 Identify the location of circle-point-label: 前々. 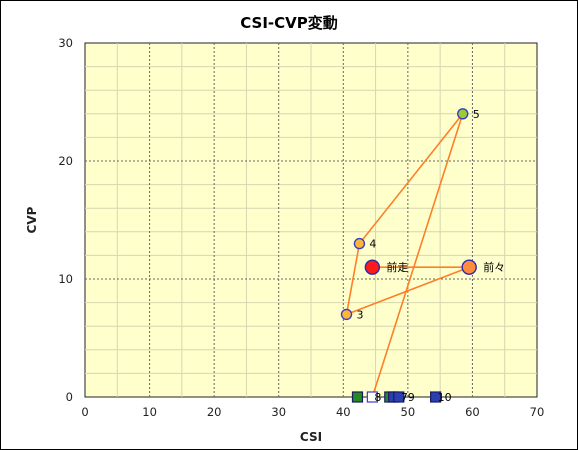
(494, 267).